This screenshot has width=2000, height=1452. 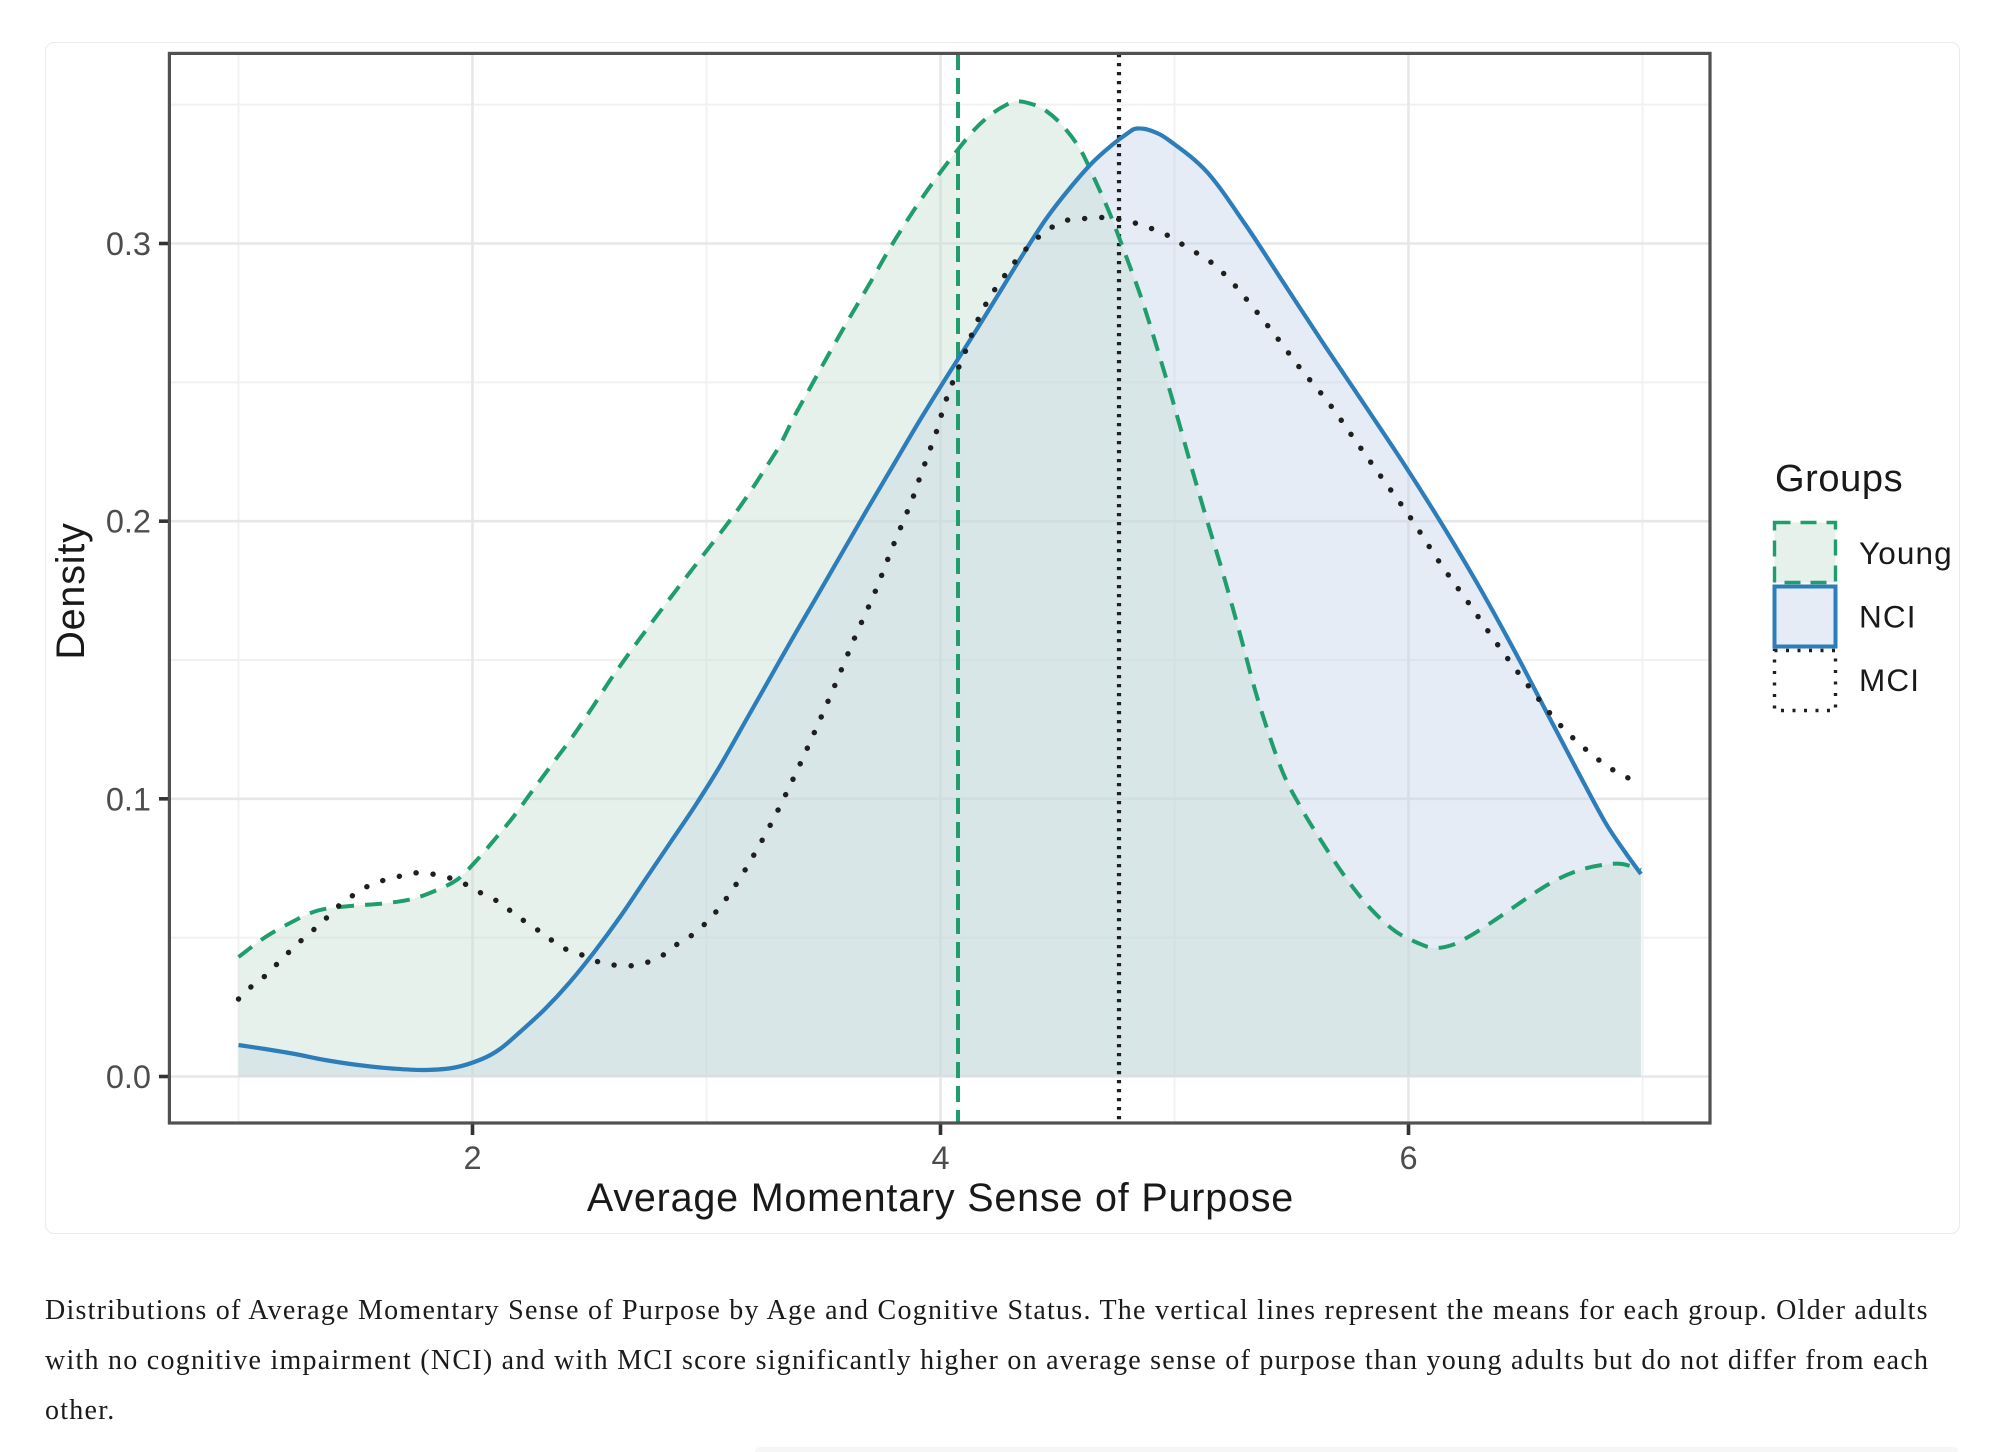 What do you see at coordinates (1906, 553) in the screenshot?
I see `svg-text: Young` at bounding box center [1906, 553].